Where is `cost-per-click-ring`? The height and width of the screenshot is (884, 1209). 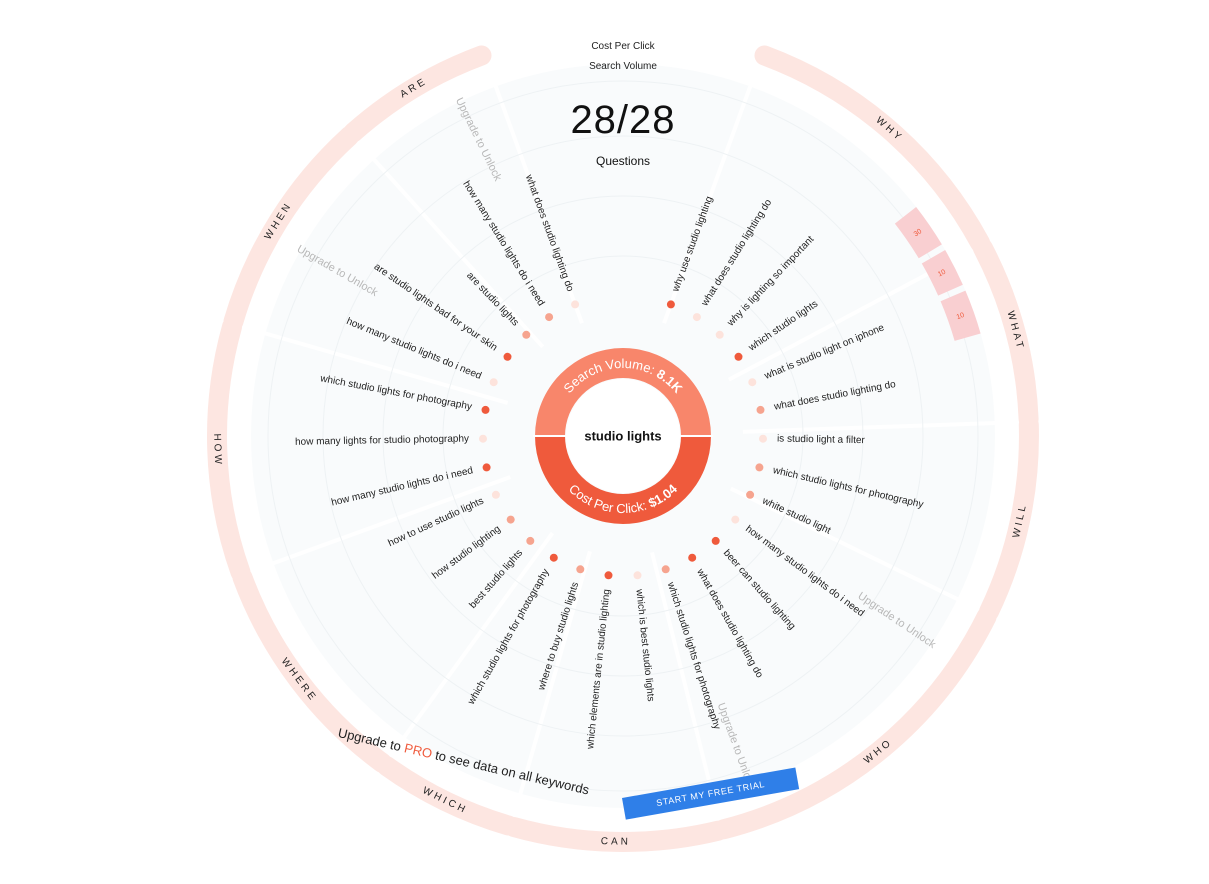
cost-per-click-ring is located at coordinates (623, 480).